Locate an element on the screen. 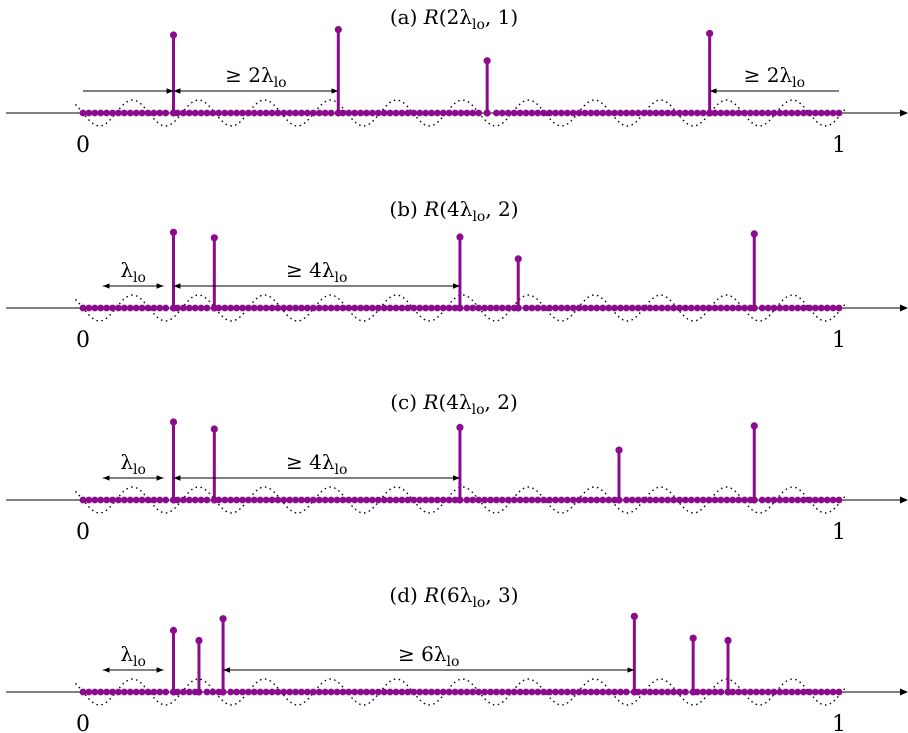 The image size is (908, 733). tick-label-zero: 0 is located at coordinates (83, 145).